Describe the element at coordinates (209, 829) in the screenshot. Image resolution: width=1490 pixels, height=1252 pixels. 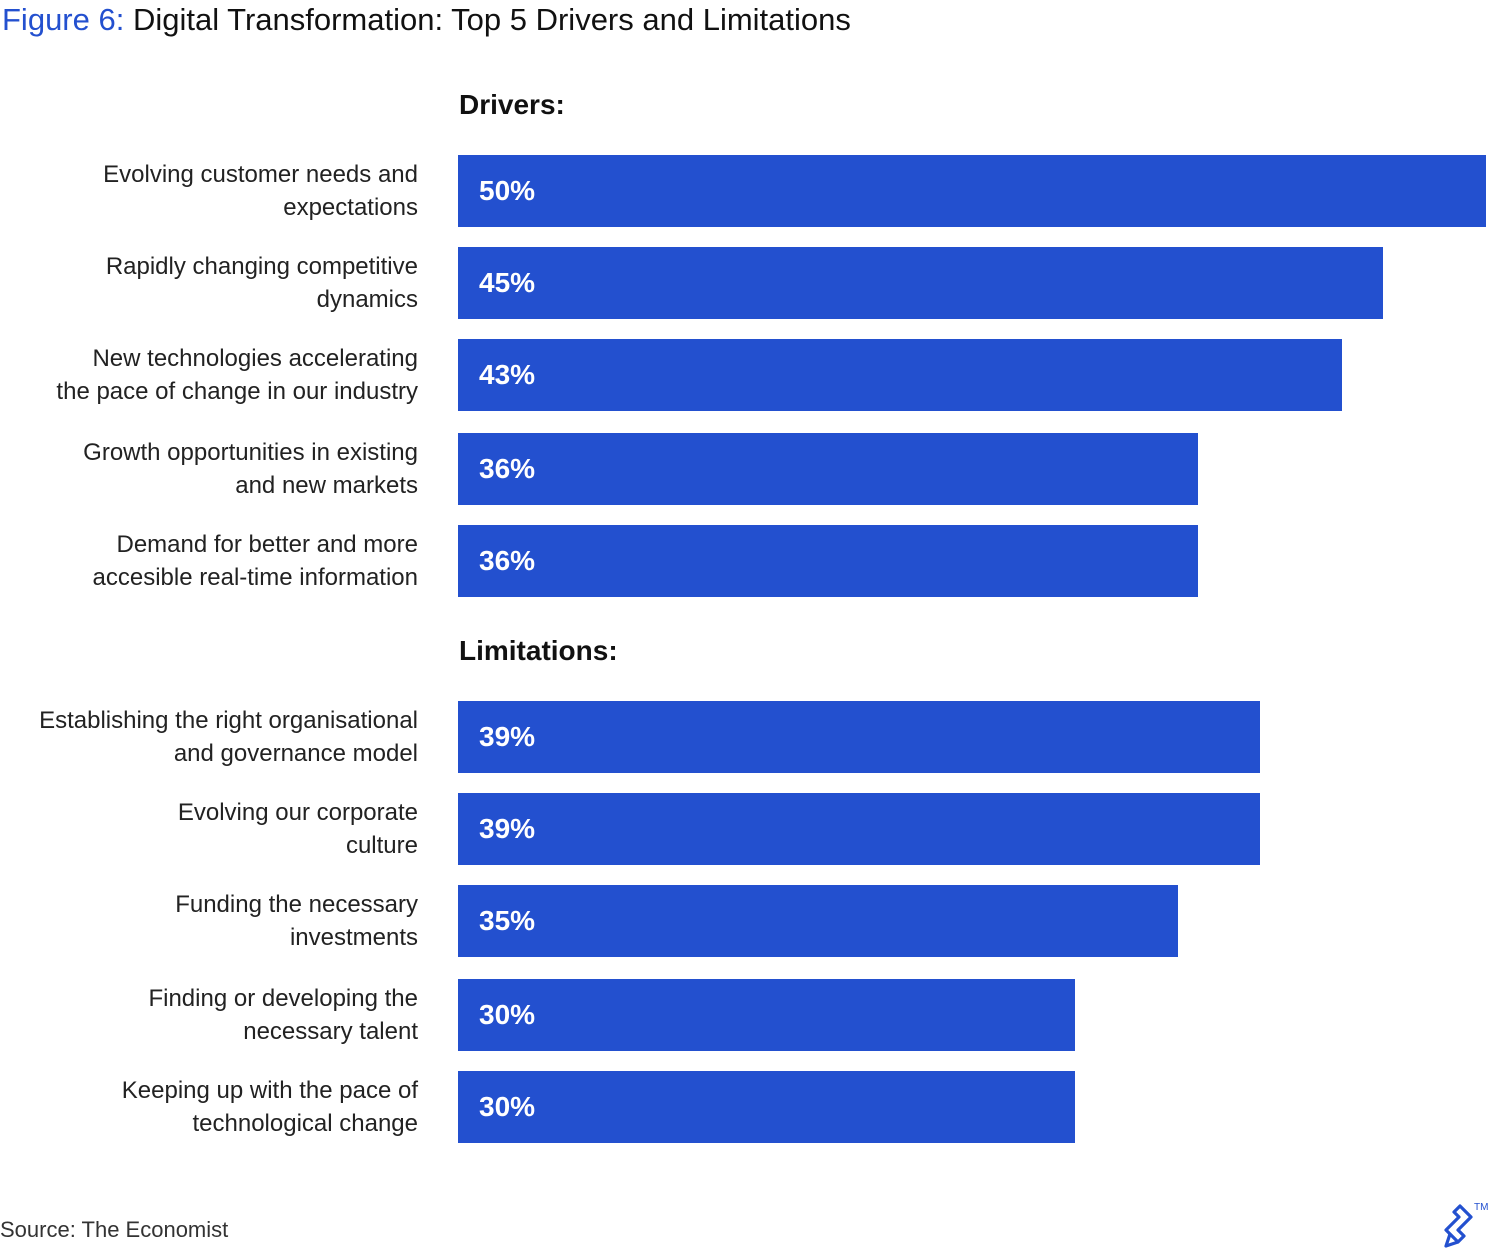
I see `category-label: Evolving our corporate culture` at that location.